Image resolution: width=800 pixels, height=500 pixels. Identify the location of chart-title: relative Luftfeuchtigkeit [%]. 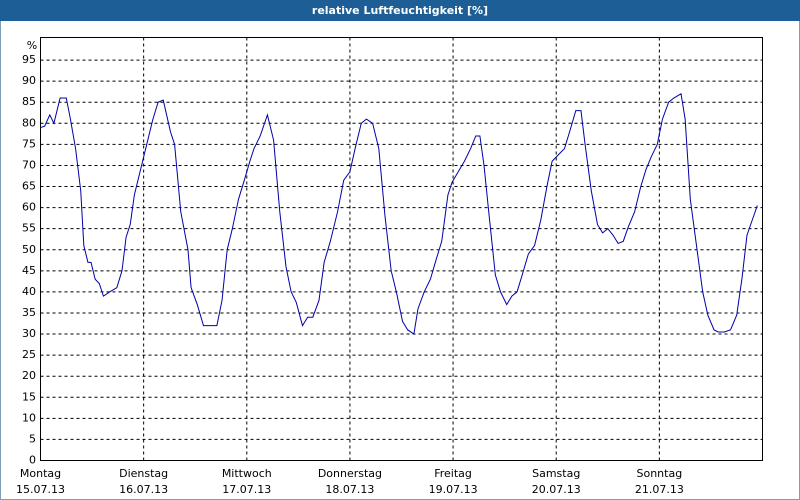
(400, 10).